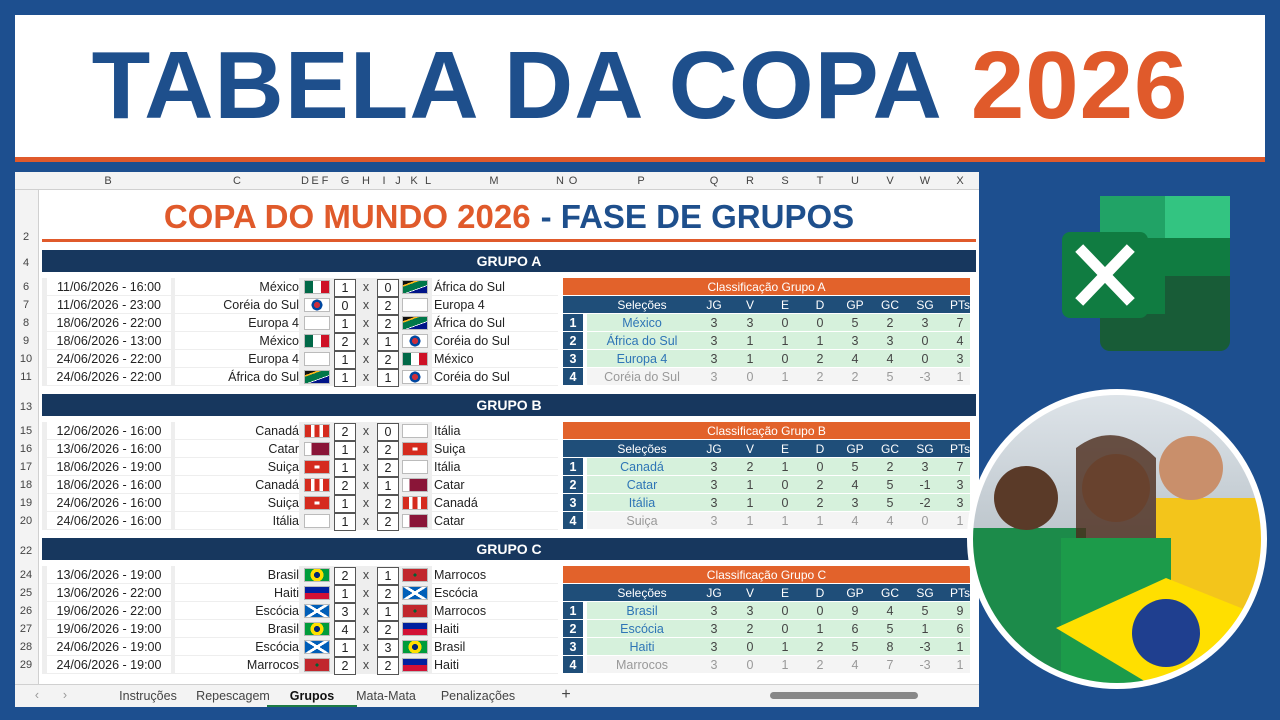 The height and width of the screenshot is (720, 1280). I want to click on row-number: 13, so click(26, 407).